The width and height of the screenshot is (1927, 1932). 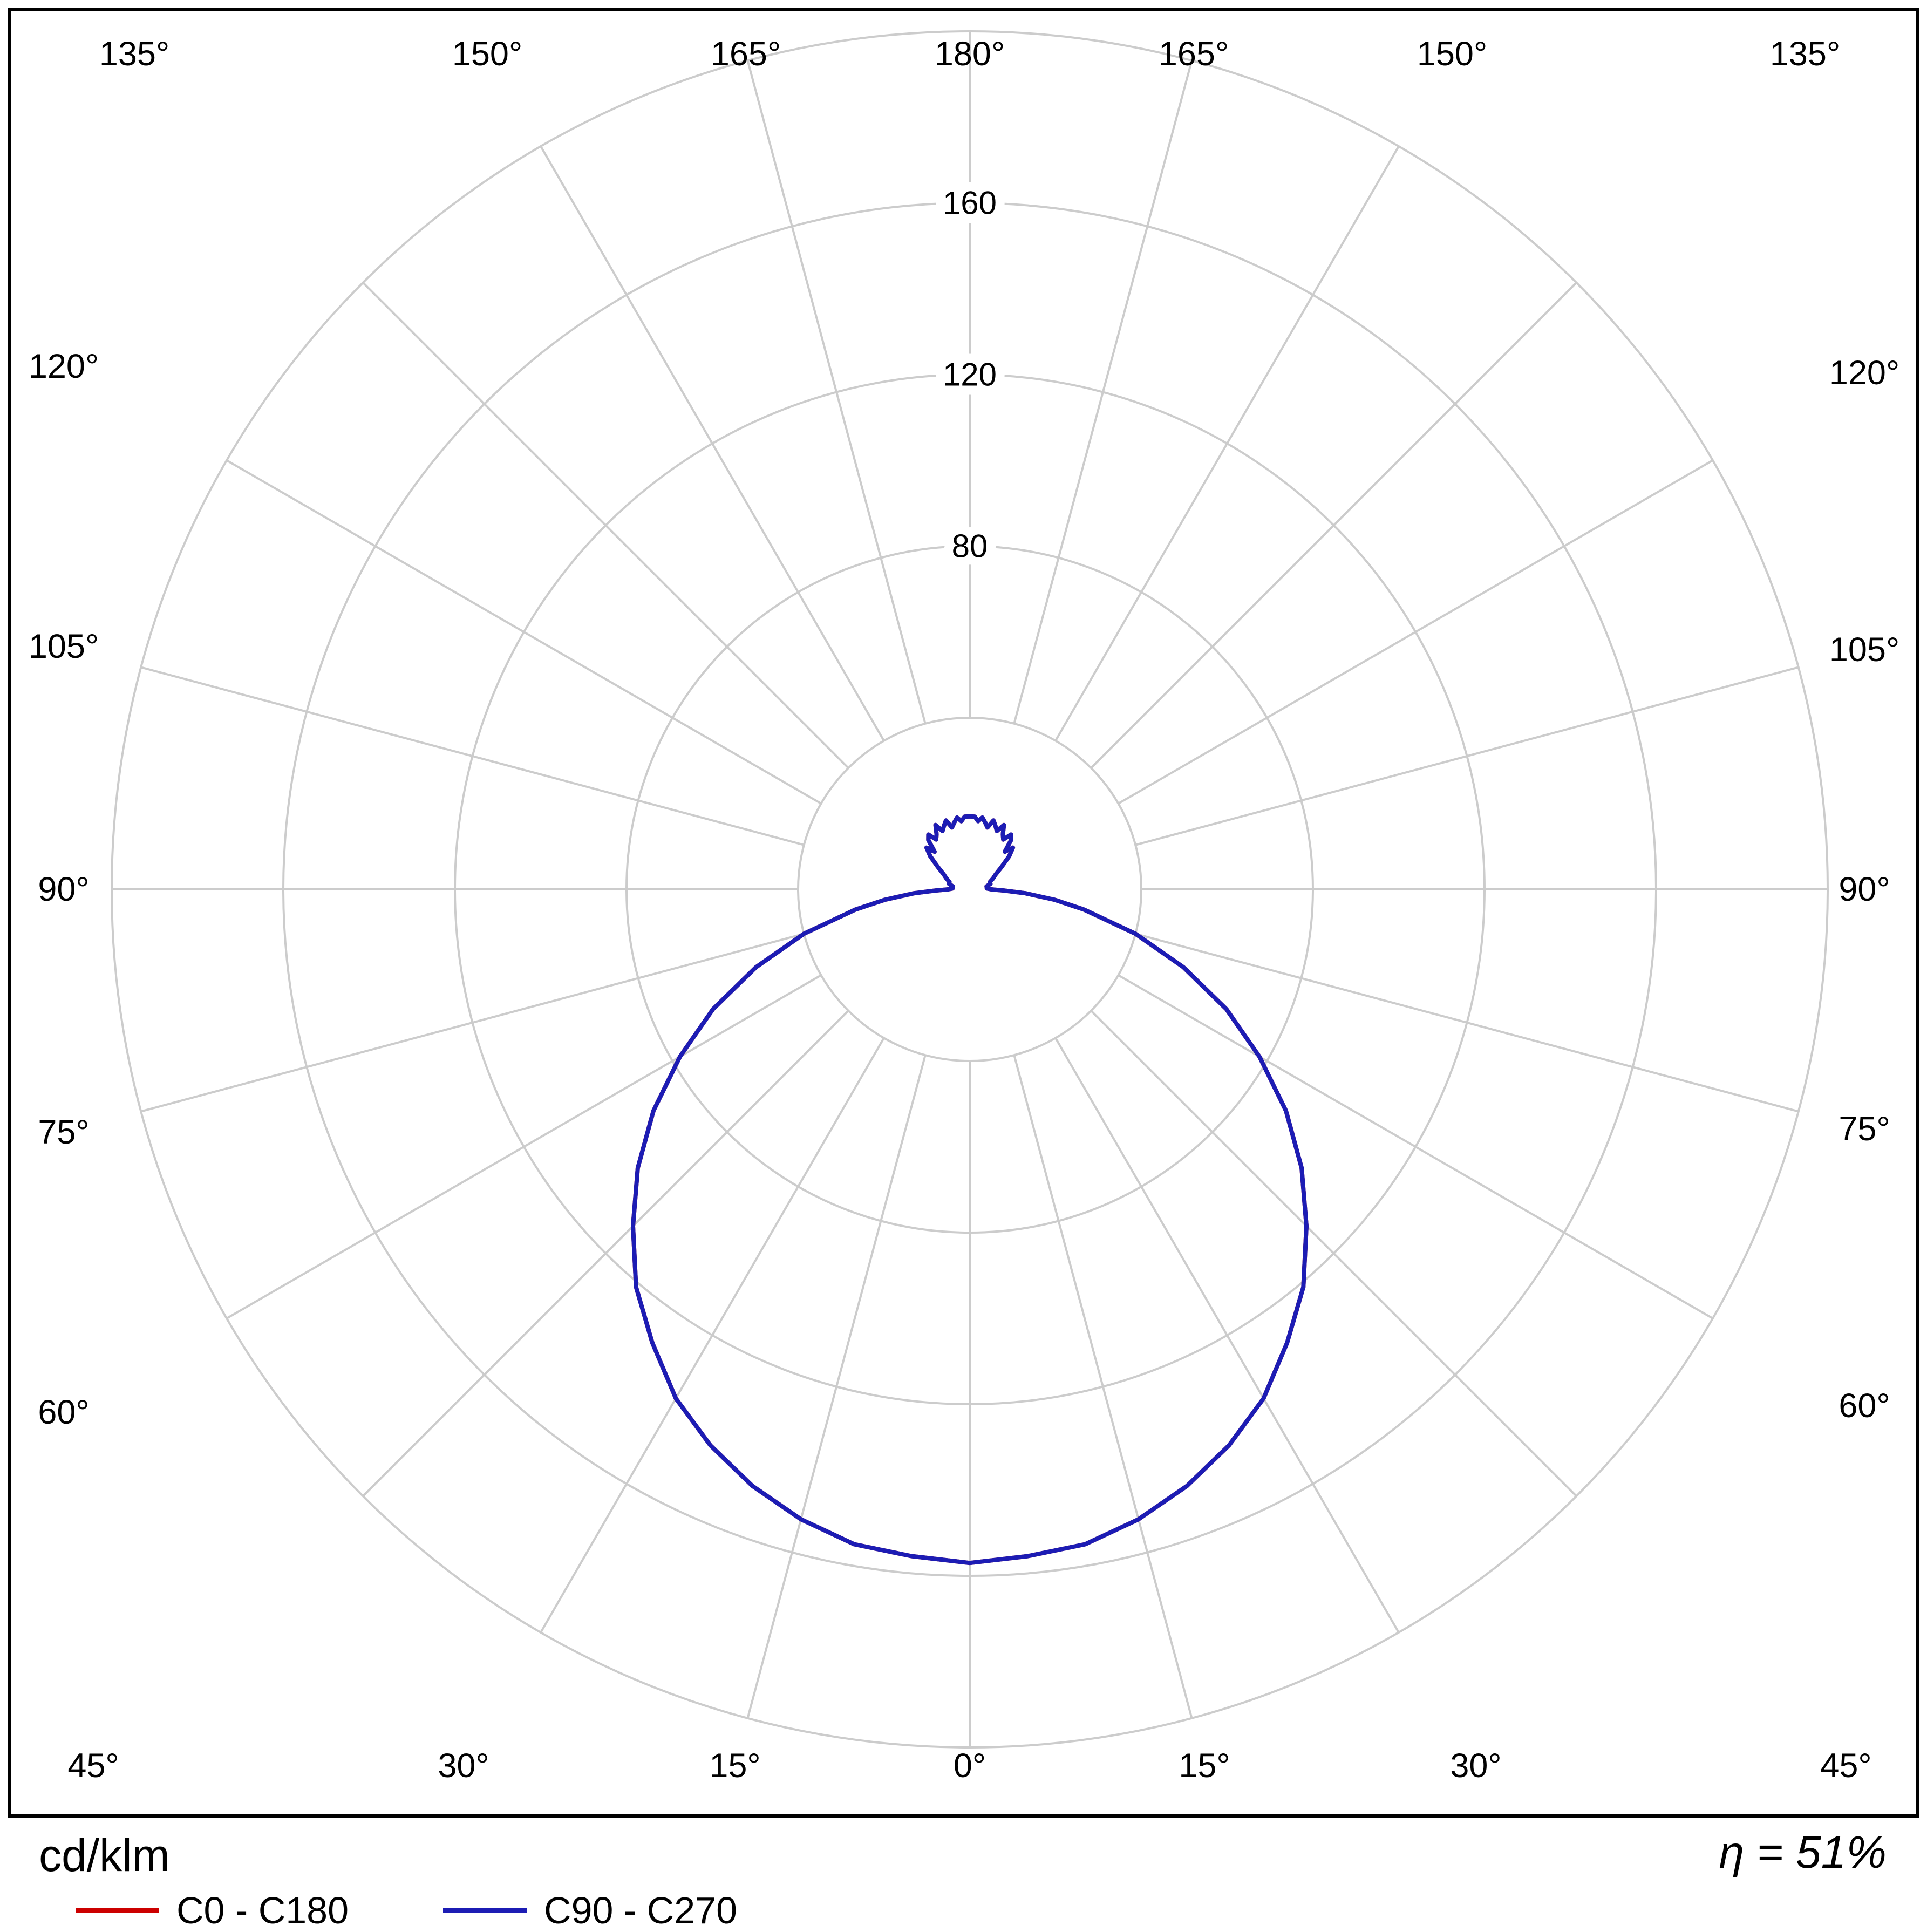 What do you see at coordinates (970, 1766) in the screenshot?
I see `angle-label: 0°` at bounding box center [970, 1766].